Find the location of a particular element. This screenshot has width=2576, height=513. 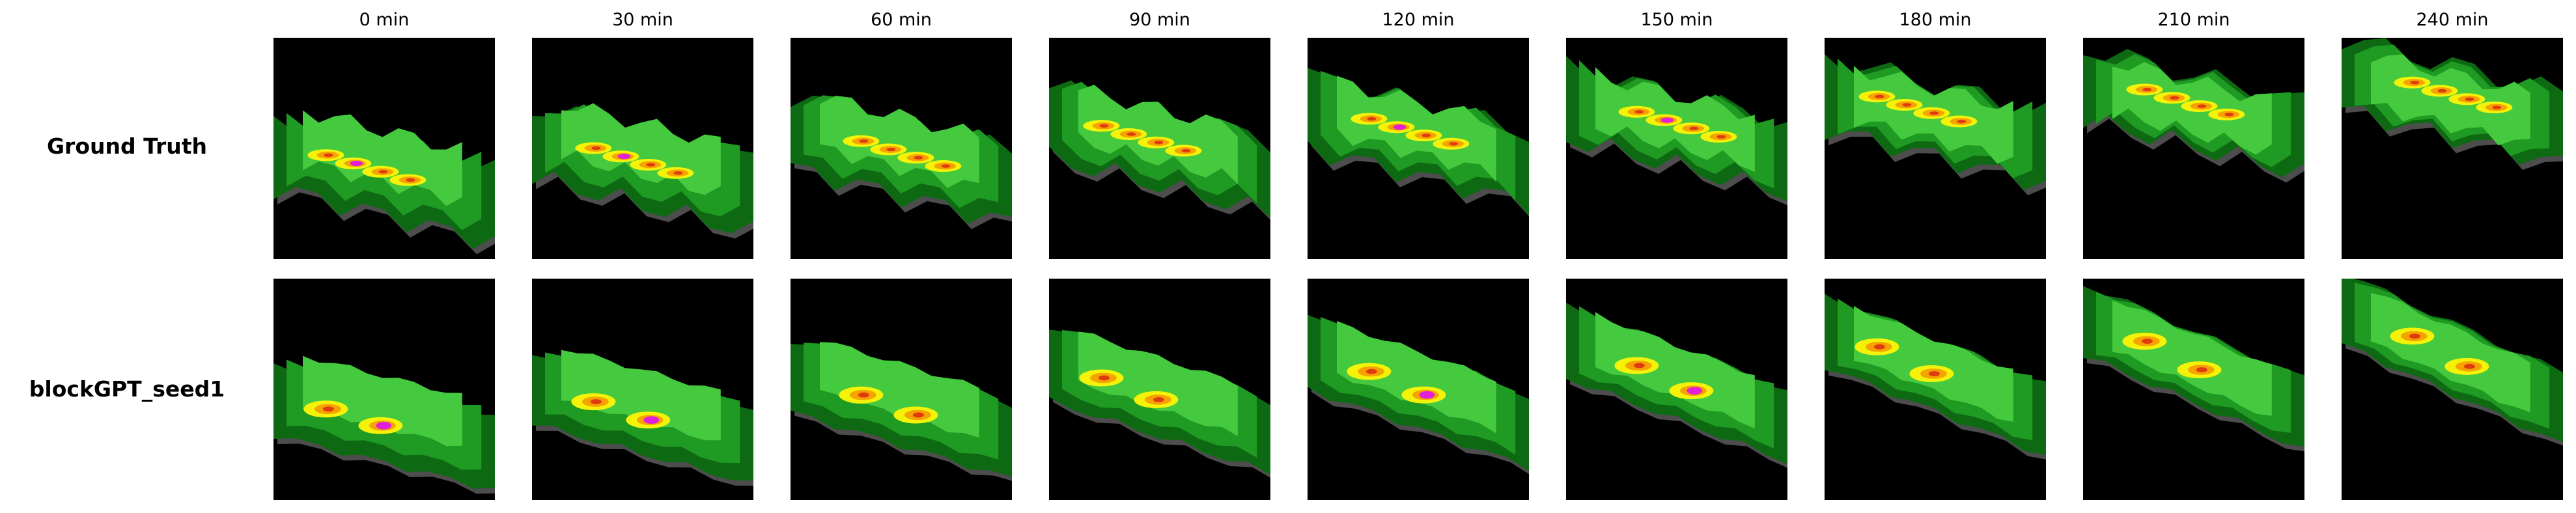

column-title: 0 min is located at coordinates (385, 20).